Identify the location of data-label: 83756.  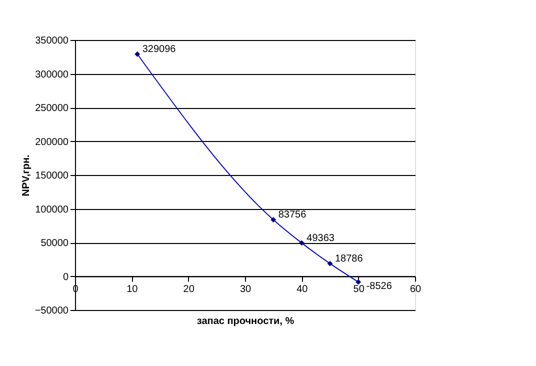
(292, 215).